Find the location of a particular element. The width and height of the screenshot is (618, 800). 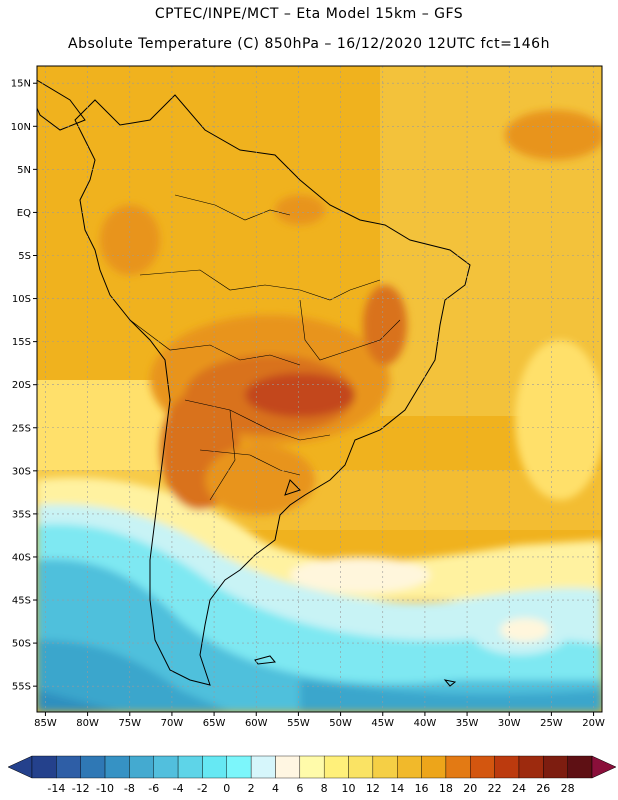

colorbar-label: 2 is located at coordinates (251, 788).